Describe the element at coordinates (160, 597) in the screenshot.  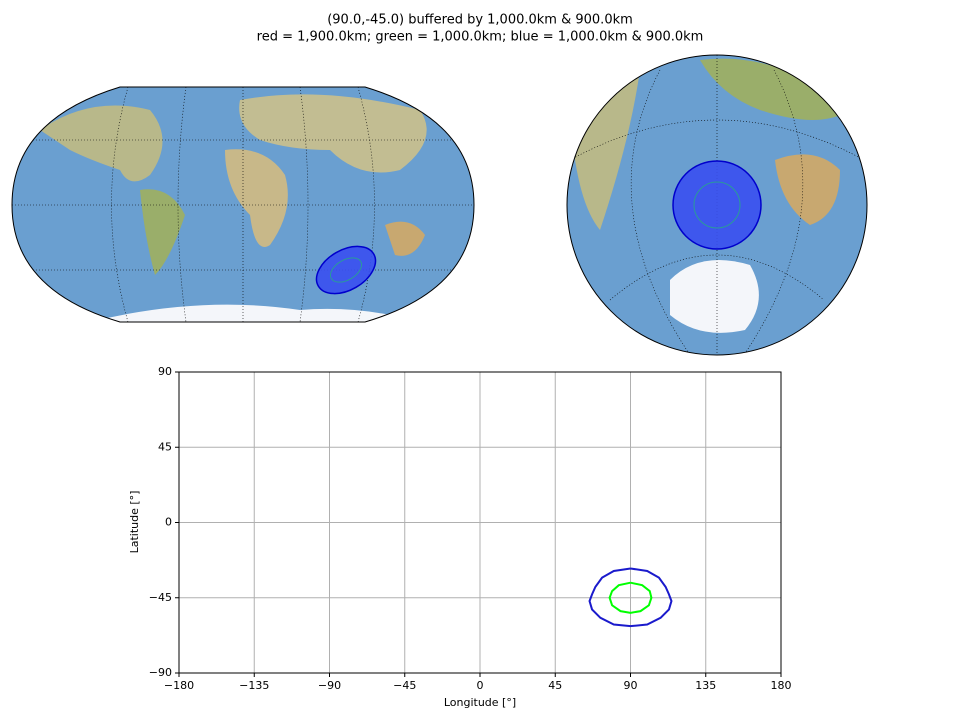
I see `y-tick-label: −45` at that location.